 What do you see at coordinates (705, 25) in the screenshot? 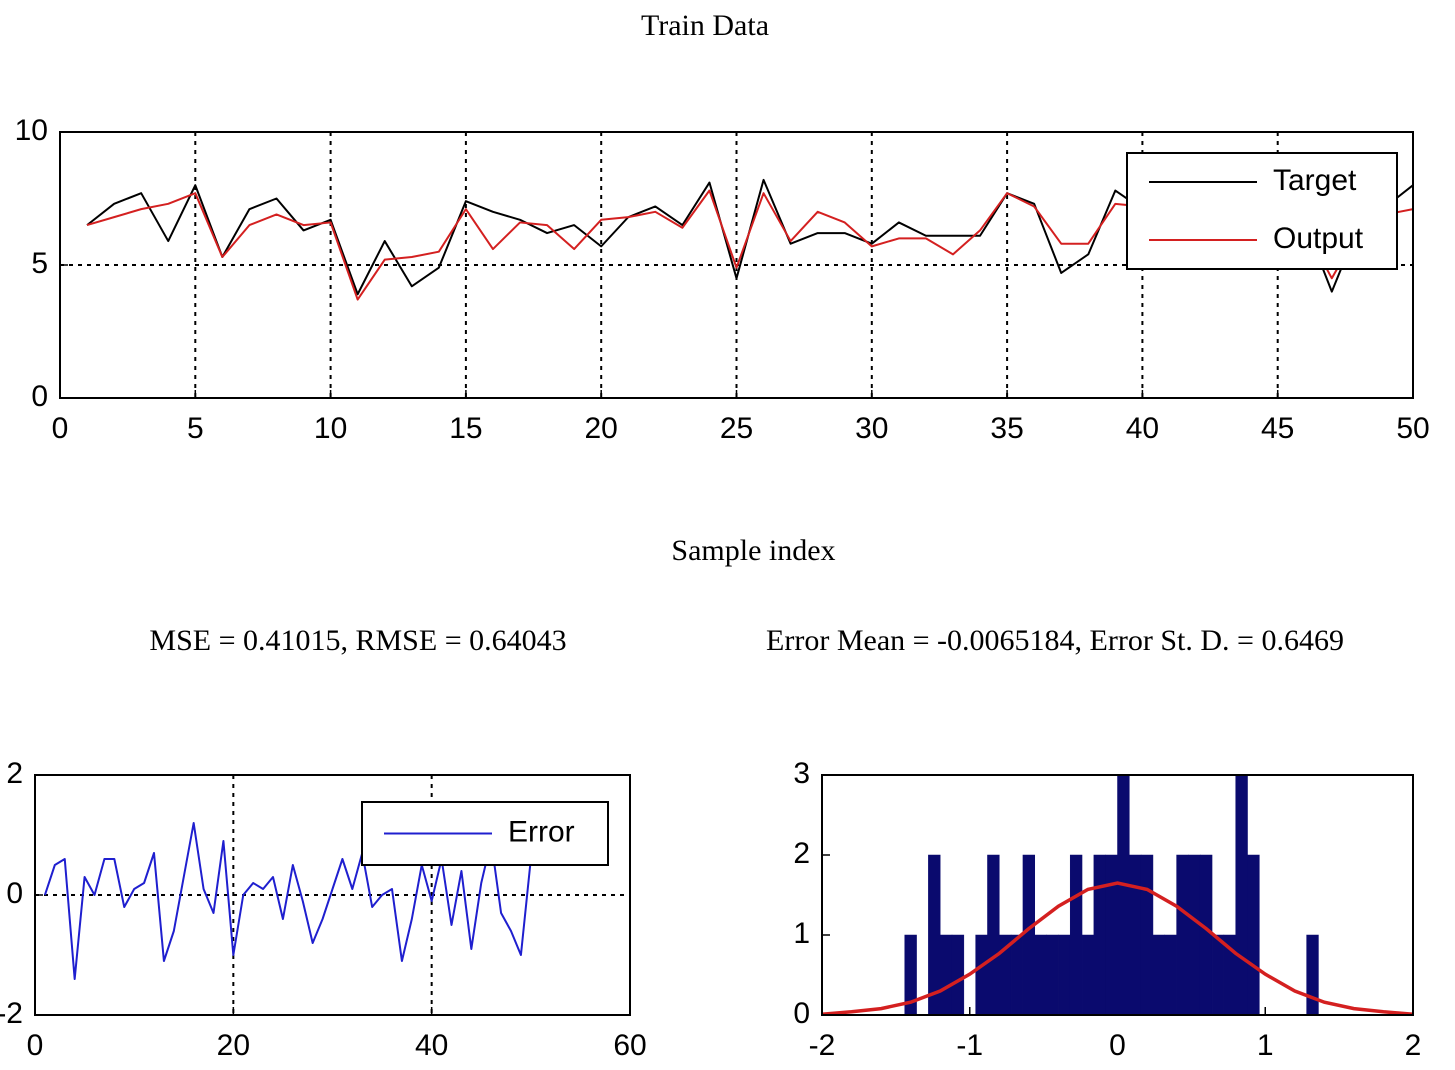
I see `chart-title: Train Data` at bounding box center [705, 25].